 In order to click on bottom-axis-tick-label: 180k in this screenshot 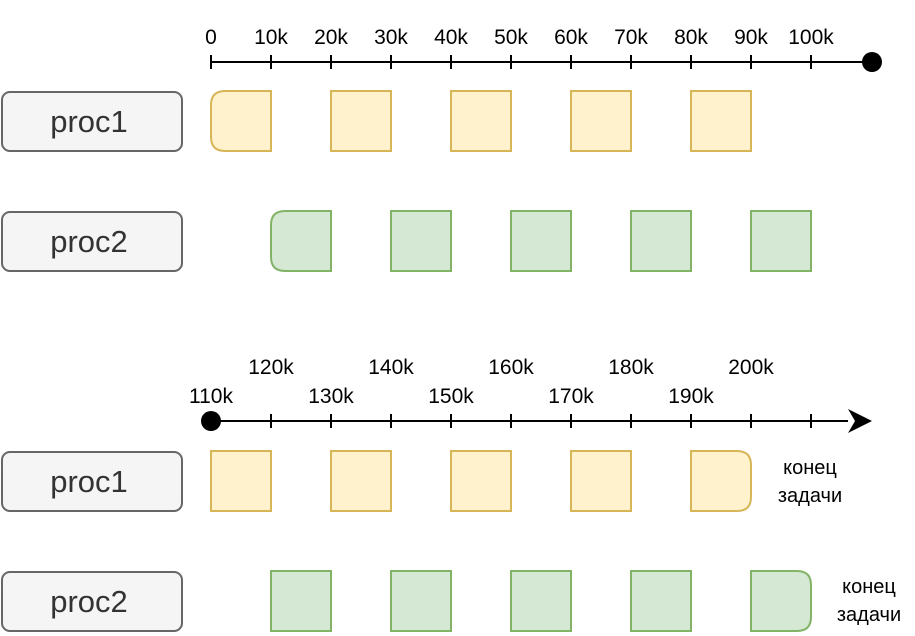, I will do `click(631, 367)`.